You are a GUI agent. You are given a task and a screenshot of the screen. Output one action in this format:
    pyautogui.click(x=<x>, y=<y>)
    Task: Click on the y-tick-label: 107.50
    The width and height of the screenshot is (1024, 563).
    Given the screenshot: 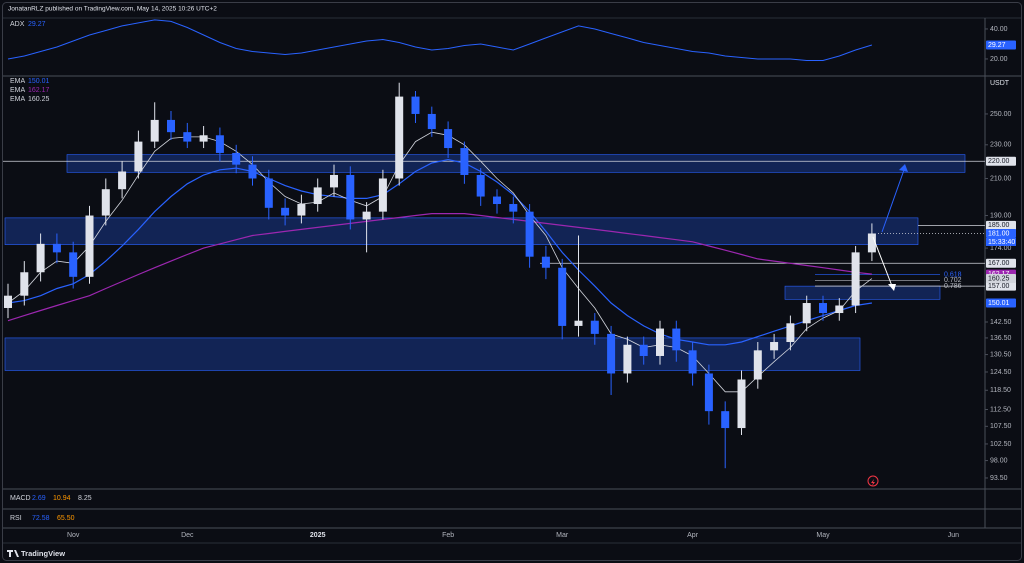 What is the action you would take?
    pyautogui.click(x=1001, y=426)
    